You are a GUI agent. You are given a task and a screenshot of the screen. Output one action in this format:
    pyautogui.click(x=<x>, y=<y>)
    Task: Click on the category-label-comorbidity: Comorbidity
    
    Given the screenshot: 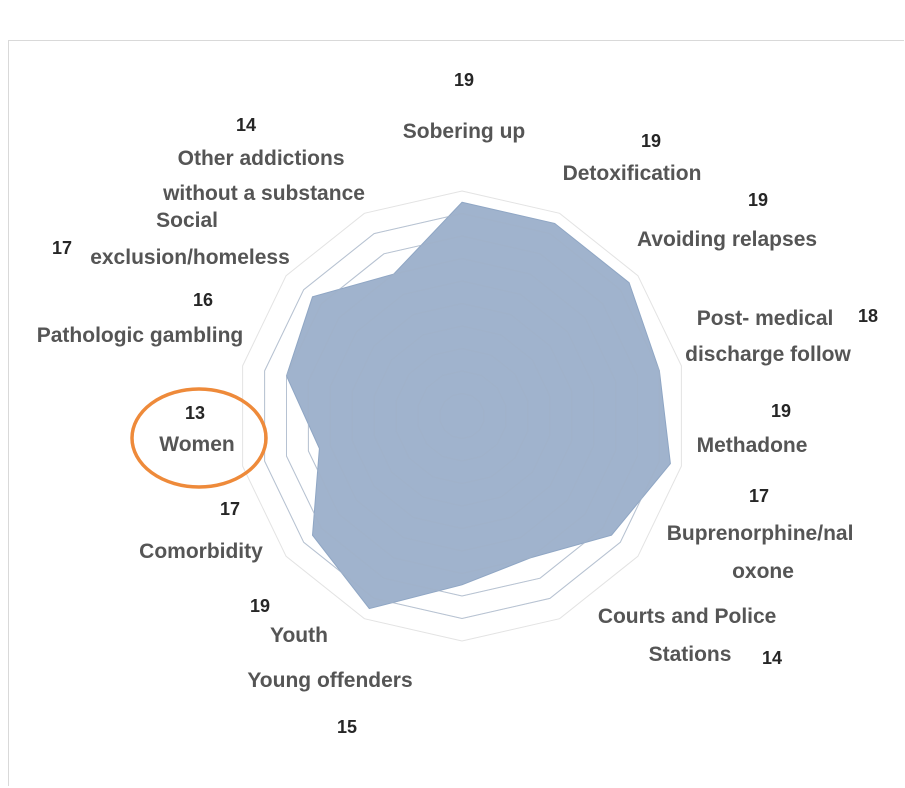 What is the action you would take?
    pyautogui.click(x=201, y=551)
    